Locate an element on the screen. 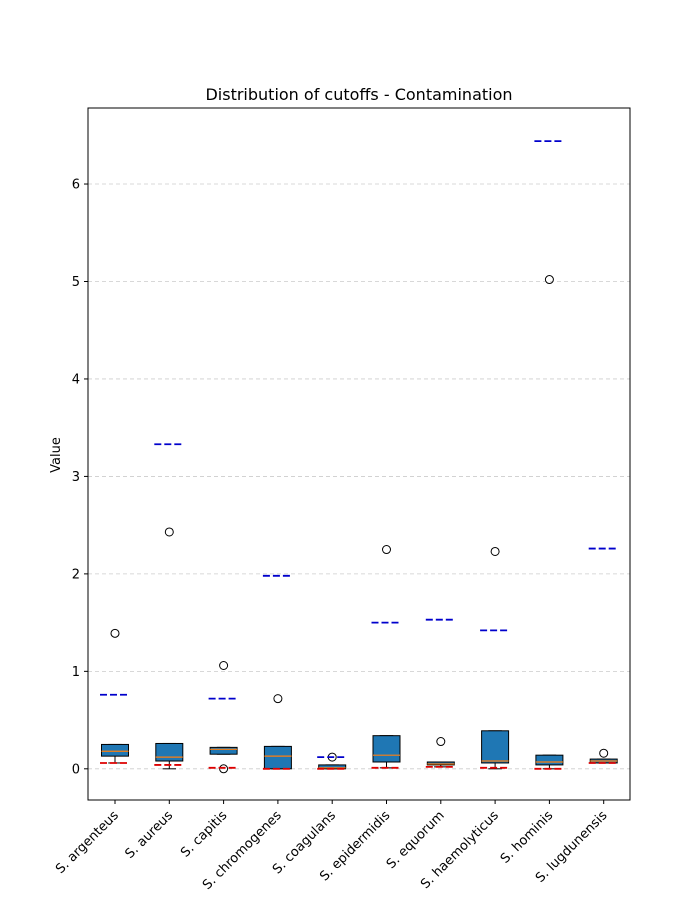 The image size is (700, 900). y-tick-label: 2 is located at coordinates (76, 574).